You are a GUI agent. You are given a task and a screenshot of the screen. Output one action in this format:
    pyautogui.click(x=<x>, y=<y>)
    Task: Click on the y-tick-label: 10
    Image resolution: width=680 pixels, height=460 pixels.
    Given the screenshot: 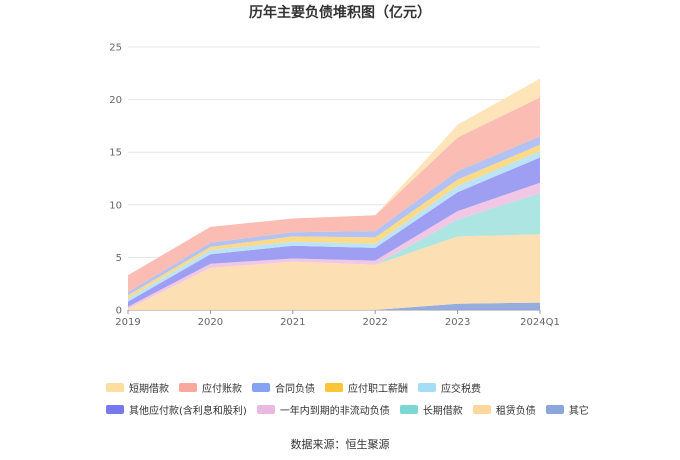 What is the action you would take?
    pyautogui.click(x=115, y=205)
    